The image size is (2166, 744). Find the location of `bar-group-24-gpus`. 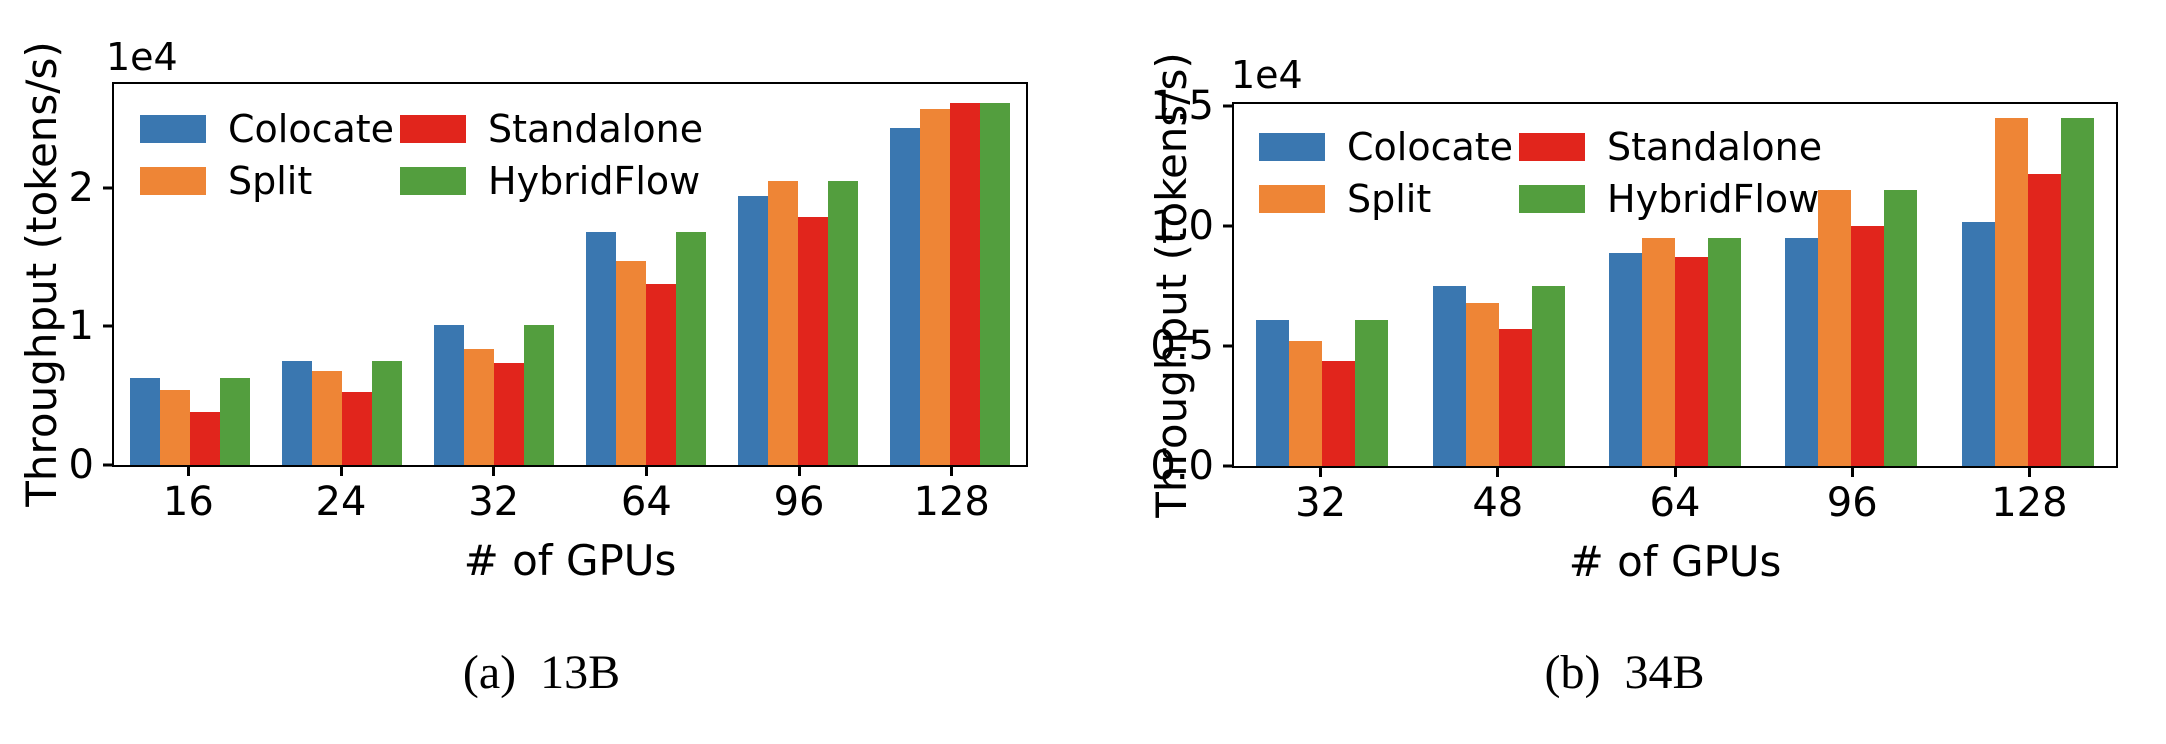

bar-group-24-gpus is located at coordinates (342, 274).